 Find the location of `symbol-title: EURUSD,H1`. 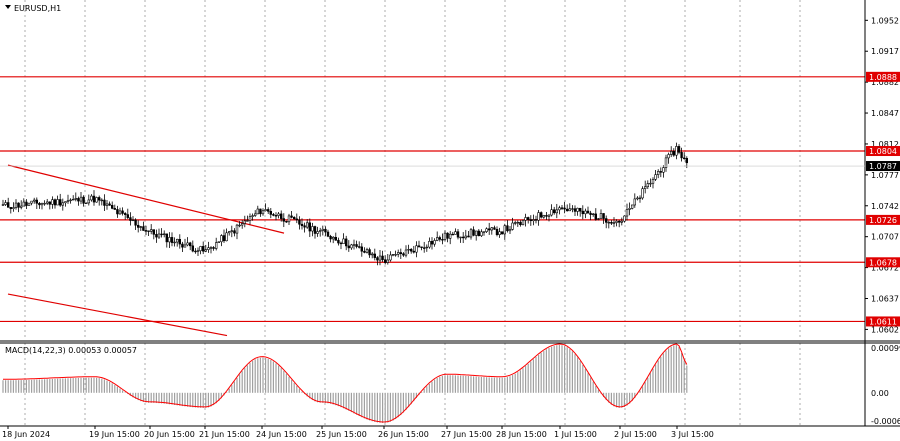

symbol-title: EURUSD,H1 is located at coordinates (33, 8).